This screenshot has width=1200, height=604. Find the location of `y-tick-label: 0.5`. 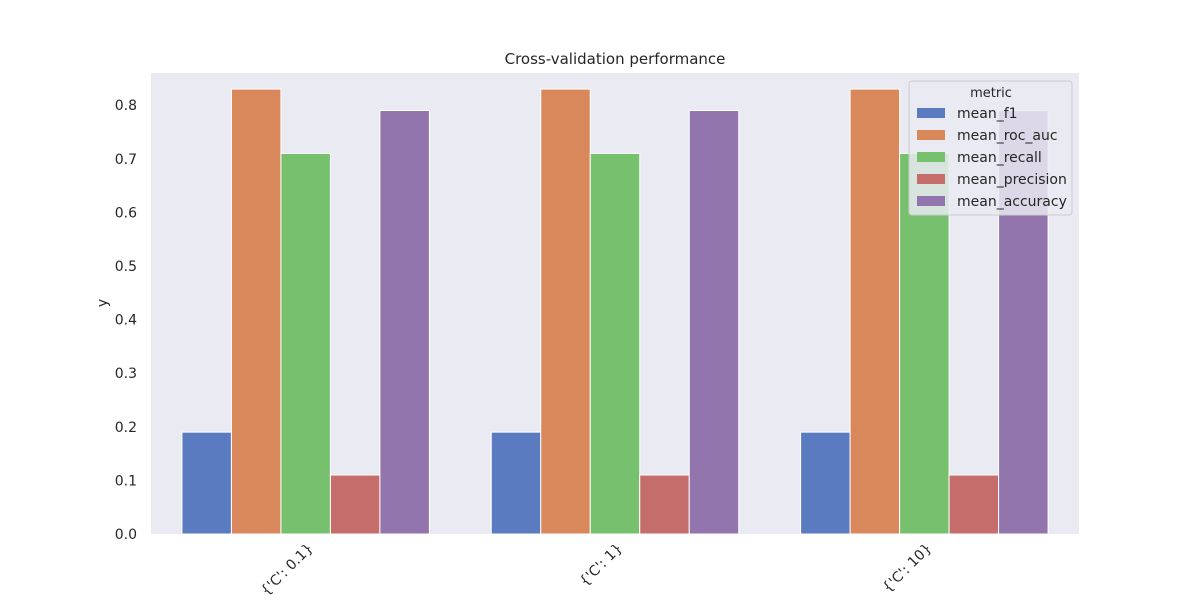

y-tick-label: 0.5 is located at coordinates (126, 267).